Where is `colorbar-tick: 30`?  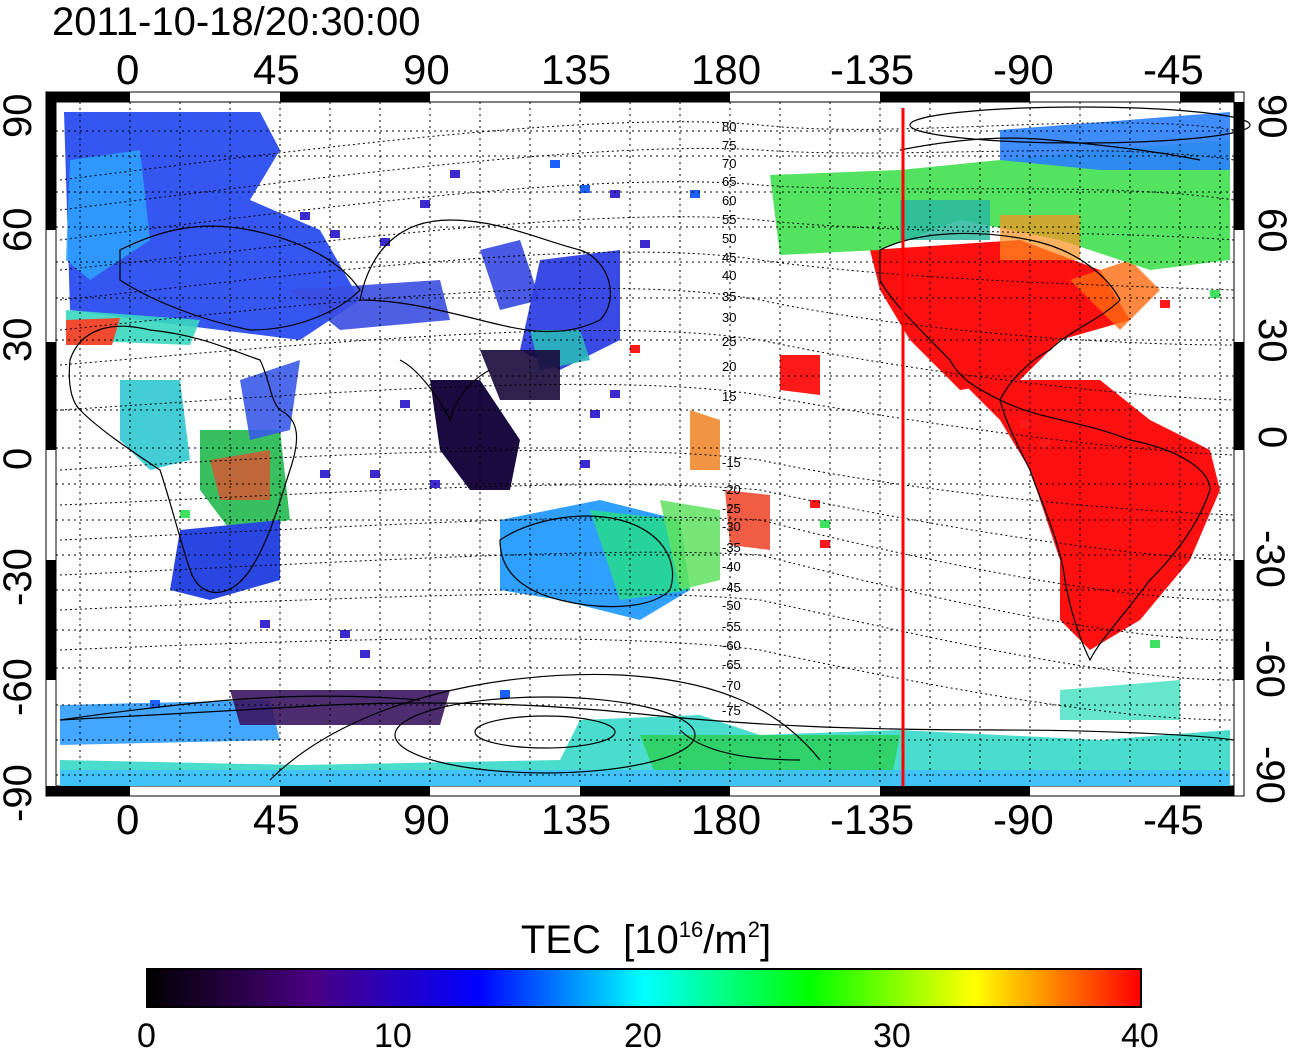
colorbar-tick: 30 is located at coordinates (892, 1036).